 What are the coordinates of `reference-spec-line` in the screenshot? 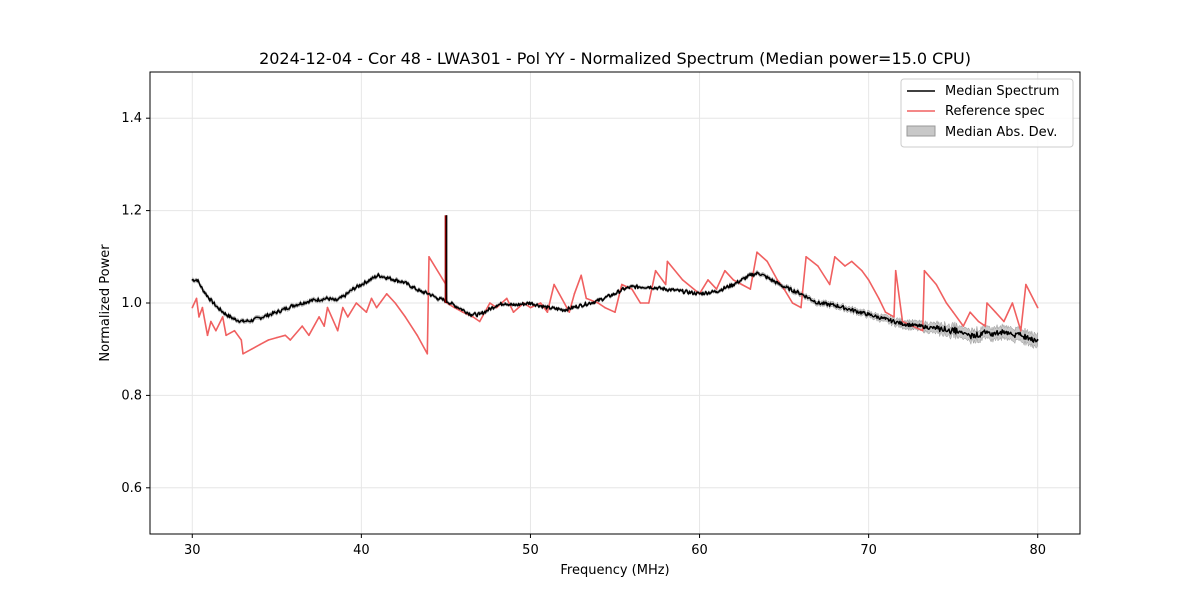 It's located at (615, 303).